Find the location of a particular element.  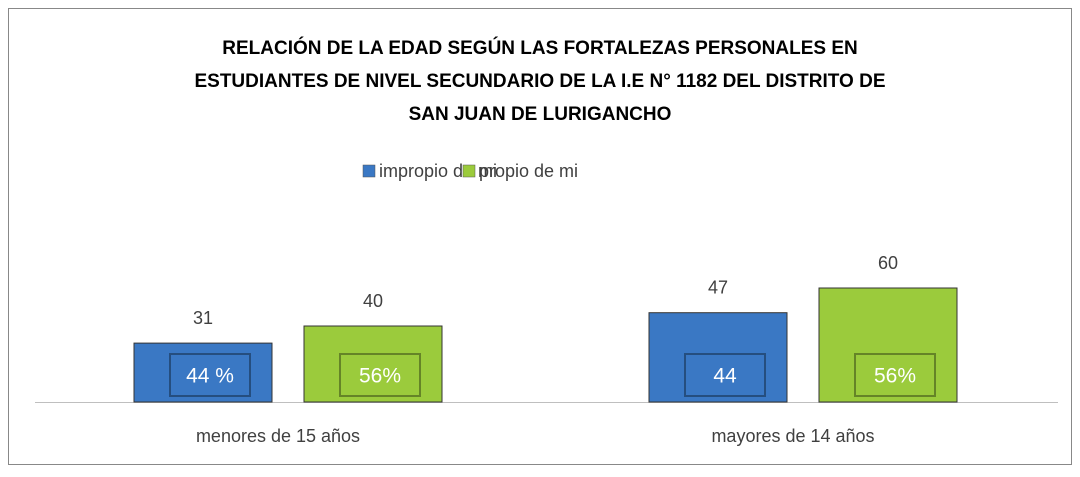

data-label: 60 is located at coordinates (888, 263).